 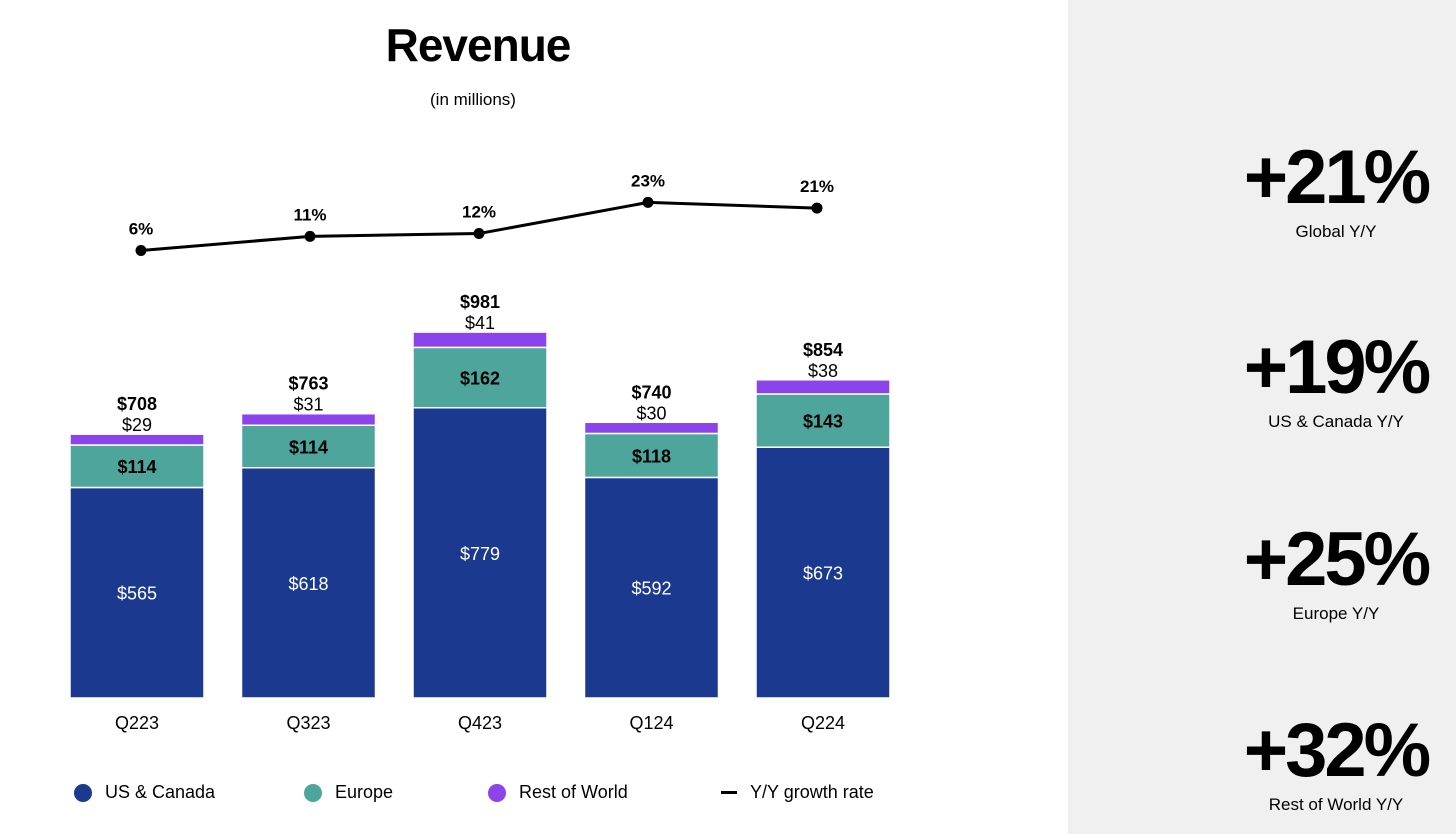 What do you see at coordinates (573, 792) in the screenshot?
I see `legend-label: Rest of World` at bounding box center [573, 792].